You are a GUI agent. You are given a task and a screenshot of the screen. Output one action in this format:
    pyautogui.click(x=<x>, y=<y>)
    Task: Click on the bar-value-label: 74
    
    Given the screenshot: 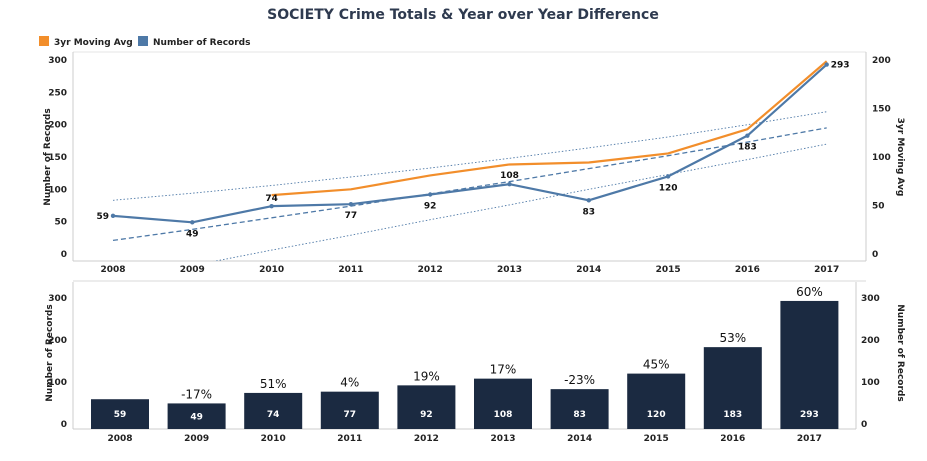 What is the action you would take?
    pyautogui.click(x=273, y=415)
    